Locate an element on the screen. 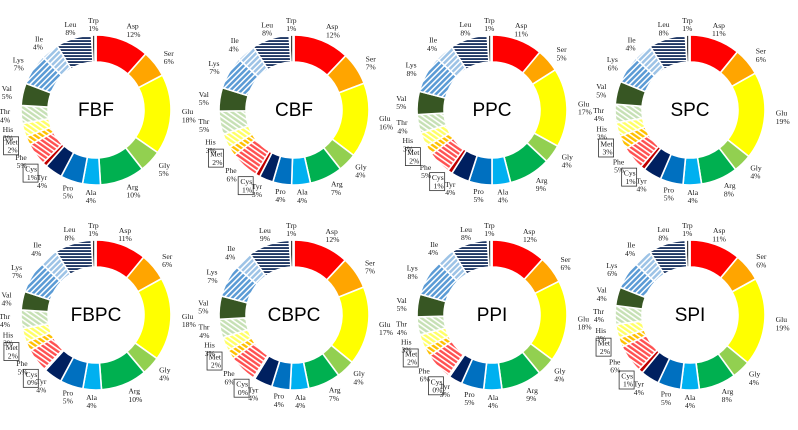 The image size is (798, 430). slice-label-fbf-asp: Asp 12% is located at coordinates (133, 30).